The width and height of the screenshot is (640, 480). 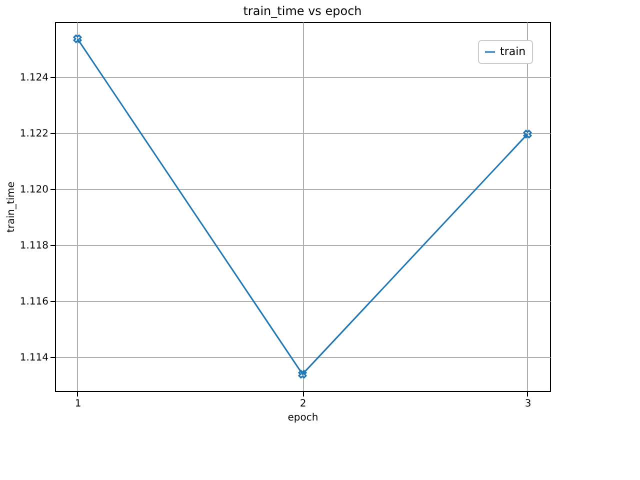 I want to click on y-tick-label: 1.118, so click(x=34, y=246).